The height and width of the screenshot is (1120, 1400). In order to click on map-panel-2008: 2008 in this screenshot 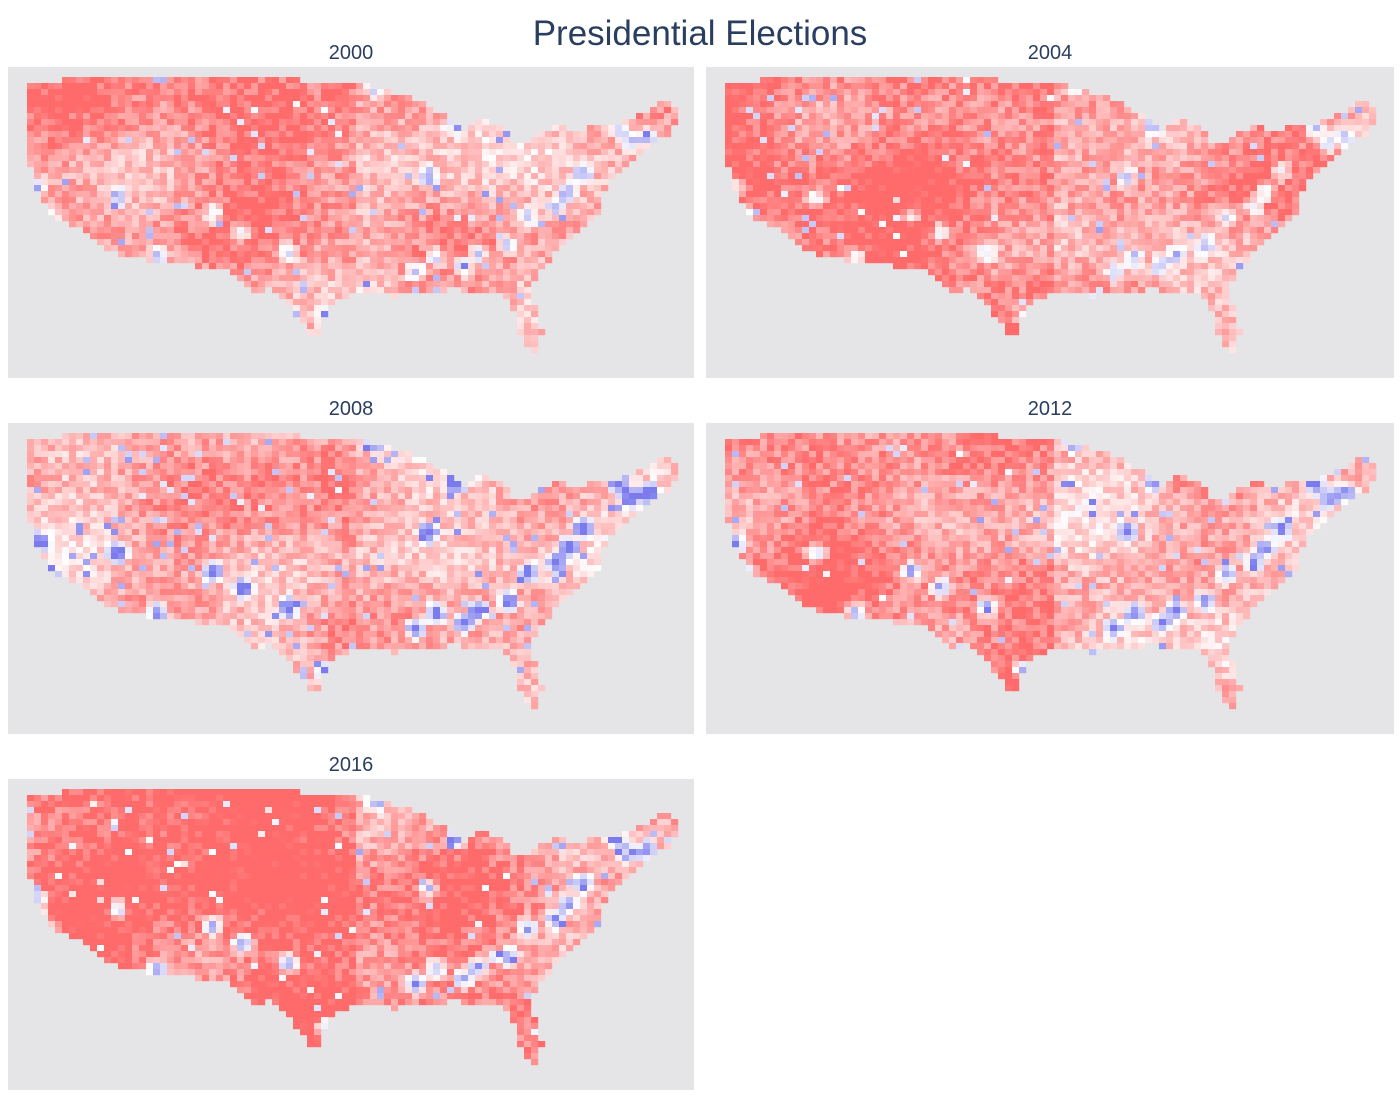, I will do `click(351, 578)`.